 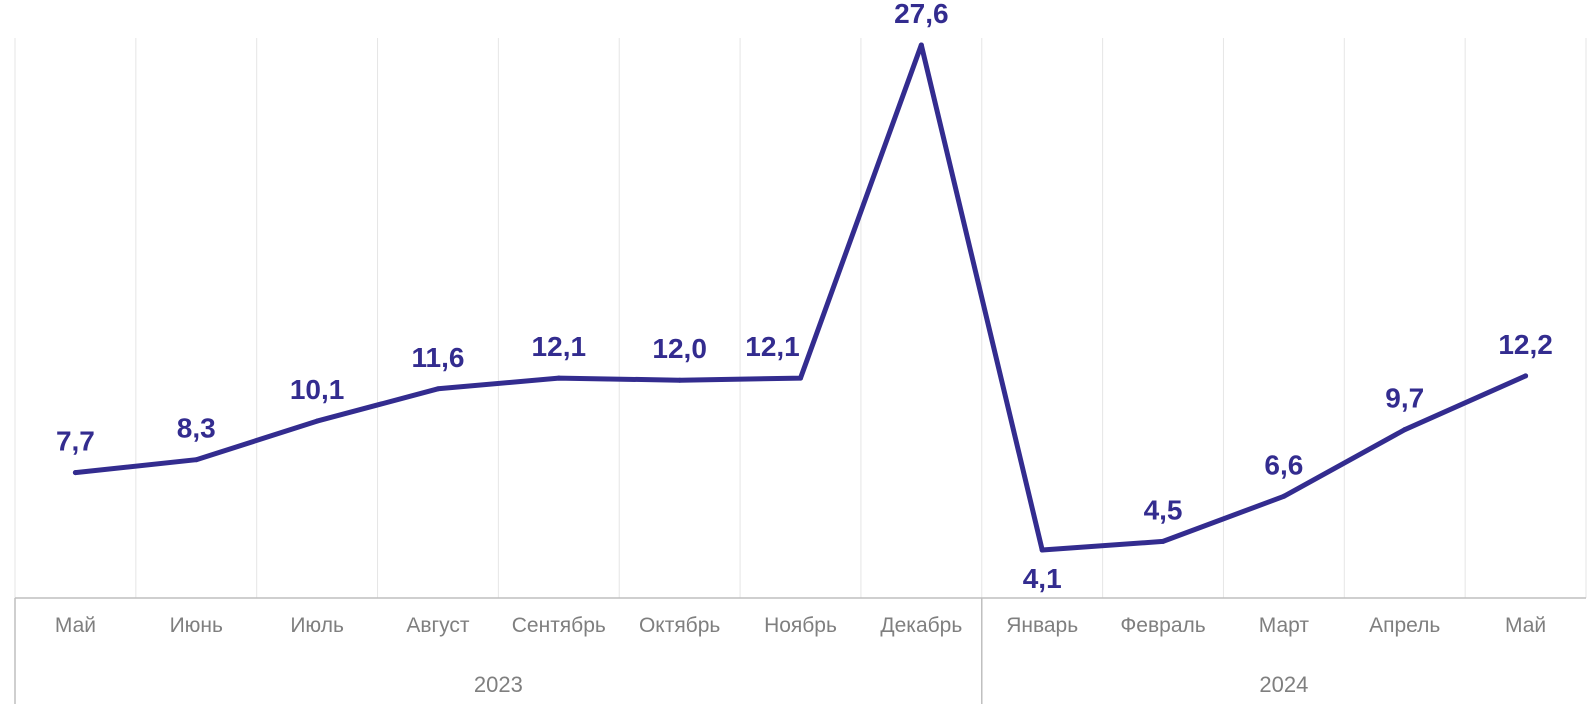 What do you see at coordinates (437, 357) in the screenshot?
I see `data-label: 11,6` at bounding box center [437, 357].